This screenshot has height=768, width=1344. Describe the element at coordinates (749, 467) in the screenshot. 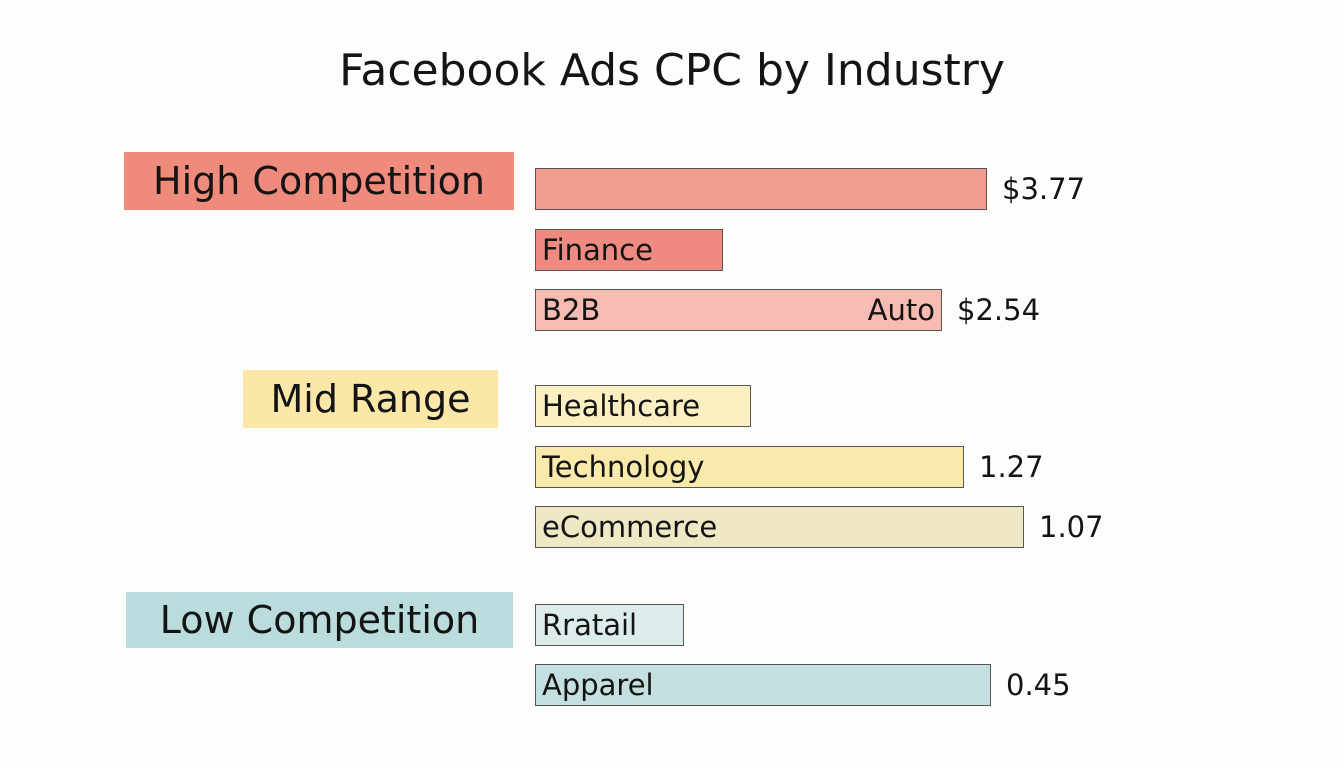

I see `bar: Technology` at that location.